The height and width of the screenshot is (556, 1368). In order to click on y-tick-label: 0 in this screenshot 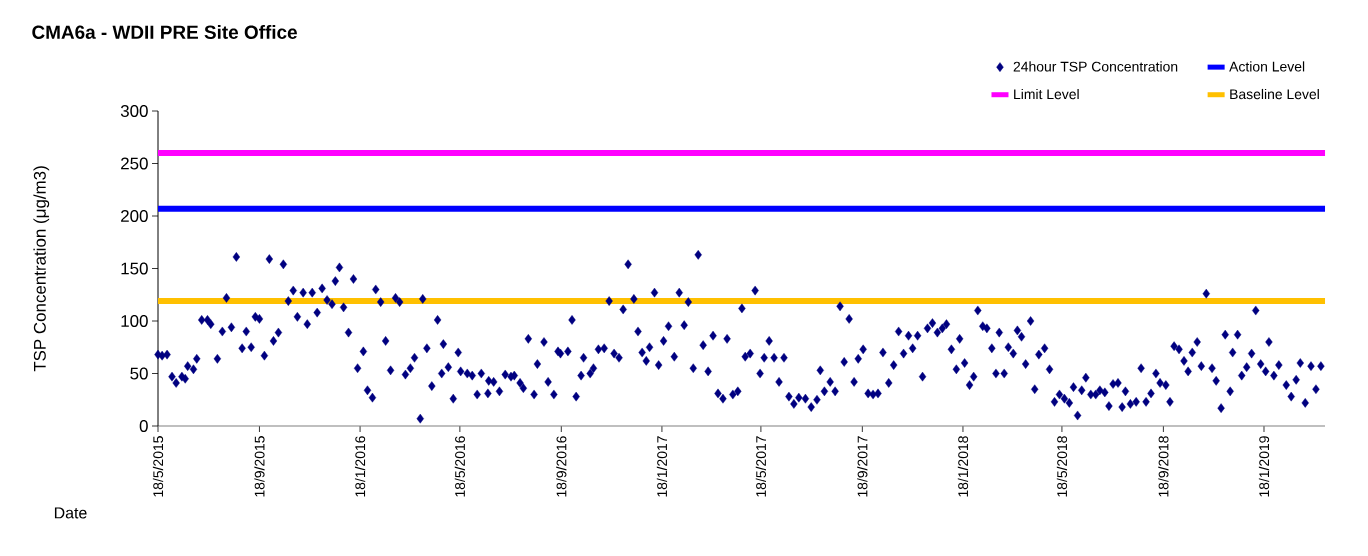, I will do `click(143, 426)`.